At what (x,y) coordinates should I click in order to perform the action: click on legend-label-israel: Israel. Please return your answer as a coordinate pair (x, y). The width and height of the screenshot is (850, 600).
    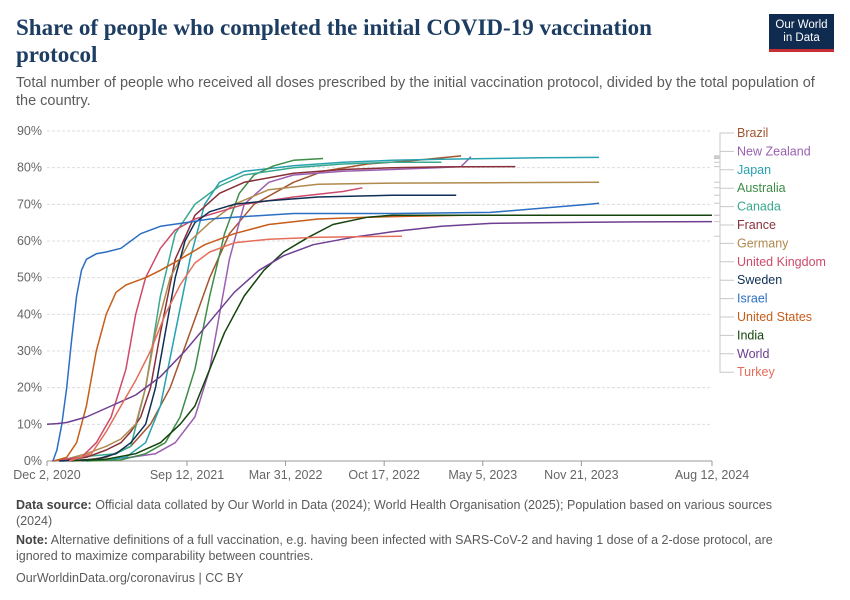
    Looking at the image, I should click on (752, 299).